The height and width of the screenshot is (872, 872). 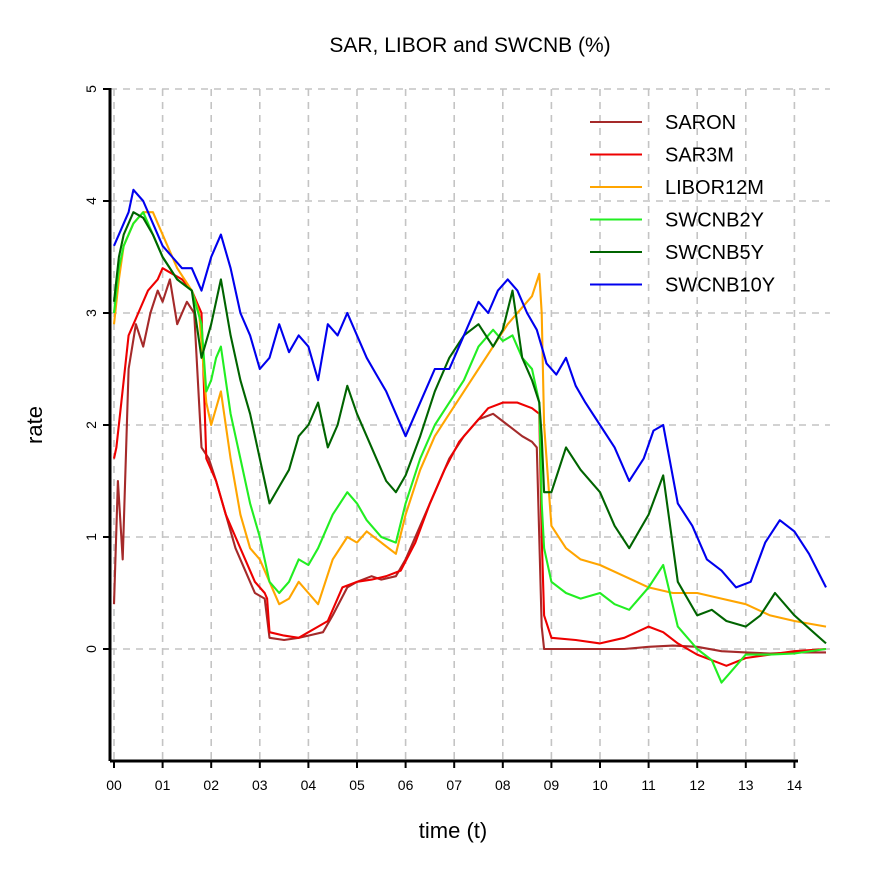 What do you see at coordinates (469, 45) in the screenshot?
I see `chart-title: SAR, LIBOR and SWCNB (%)` at bounding box center [469, 45].